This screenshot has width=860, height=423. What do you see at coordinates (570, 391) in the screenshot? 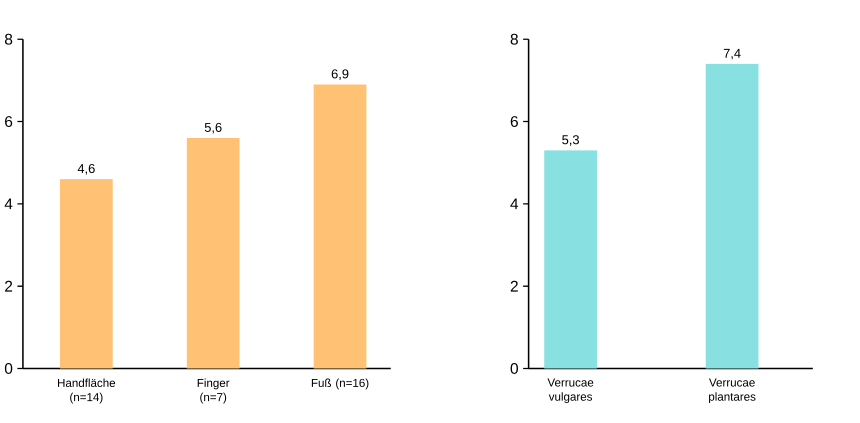
I see `x-tick-label: Verrucae vulgares` at bounding box center [570, 391].